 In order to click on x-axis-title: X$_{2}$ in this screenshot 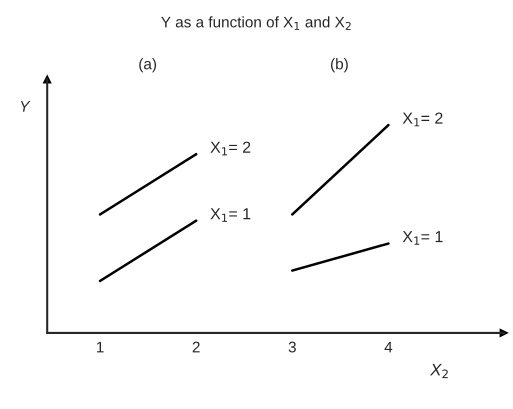, I will do `click(439, 371)`.